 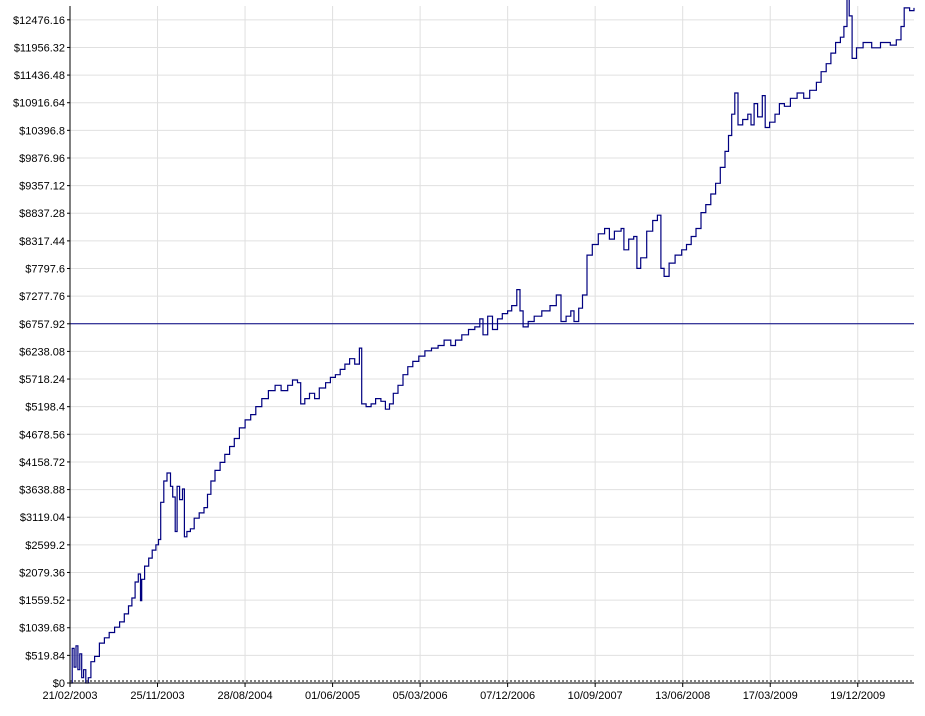 I want to click on y-tick-label: $4158.72, so click(x=42, y=463).